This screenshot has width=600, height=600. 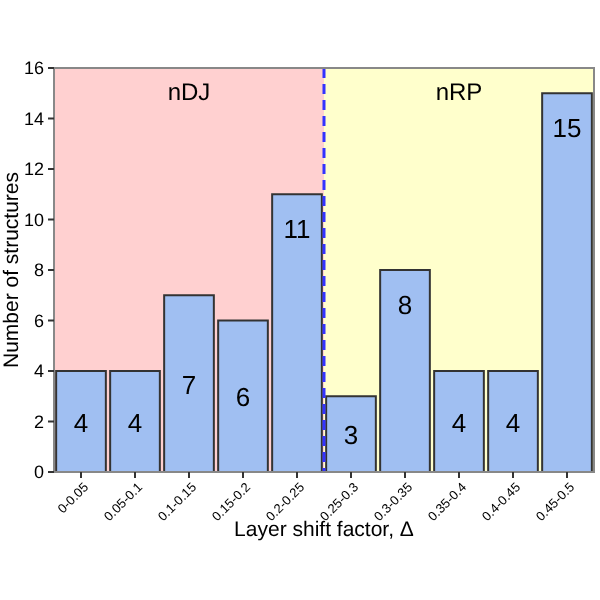 I want to click on data-label: 6, so click(x=243, y=397).